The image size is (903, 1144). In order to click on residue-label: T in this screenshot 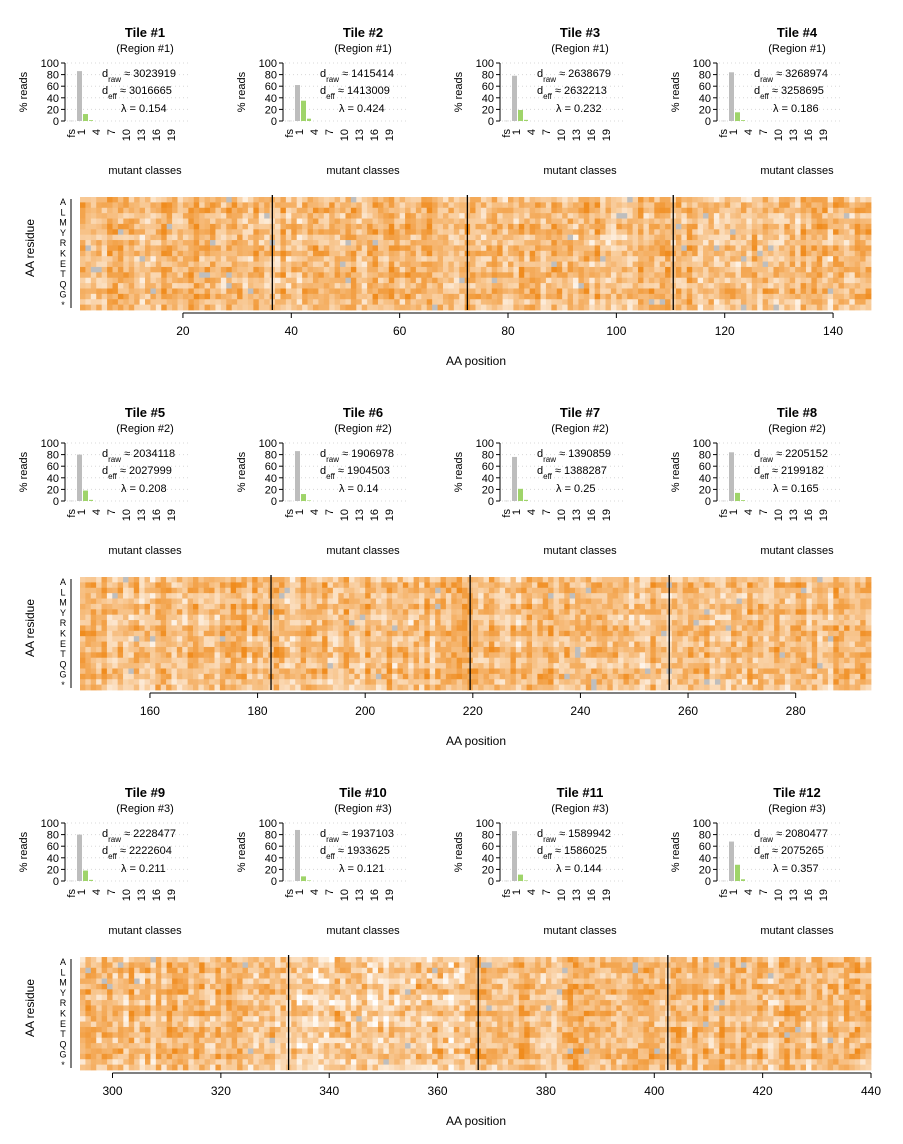, I will do `click(63, 274)`.